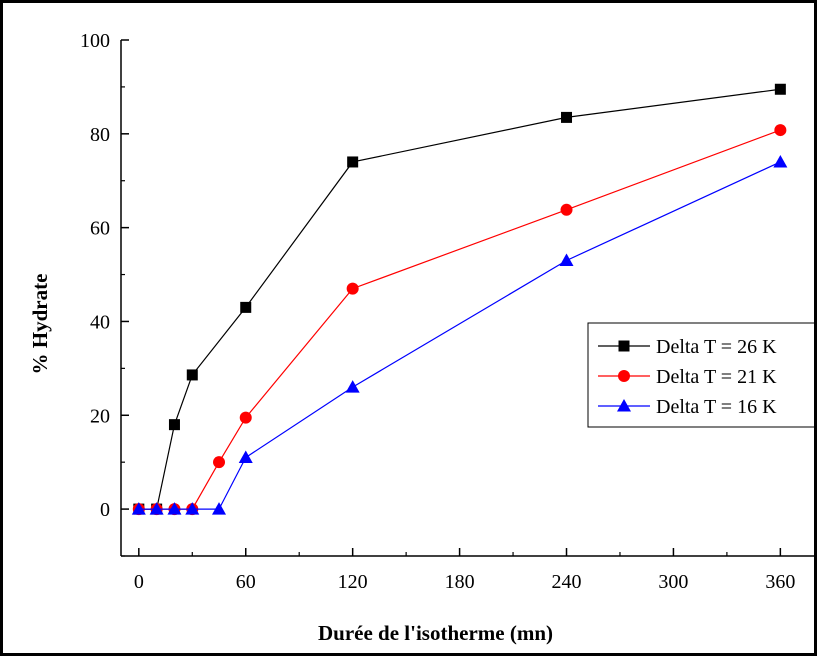 Image resolution: width=817 pixels, height=658 pixels. I want to click on legend-label: Delta T = 26 K, so click(716, 347).